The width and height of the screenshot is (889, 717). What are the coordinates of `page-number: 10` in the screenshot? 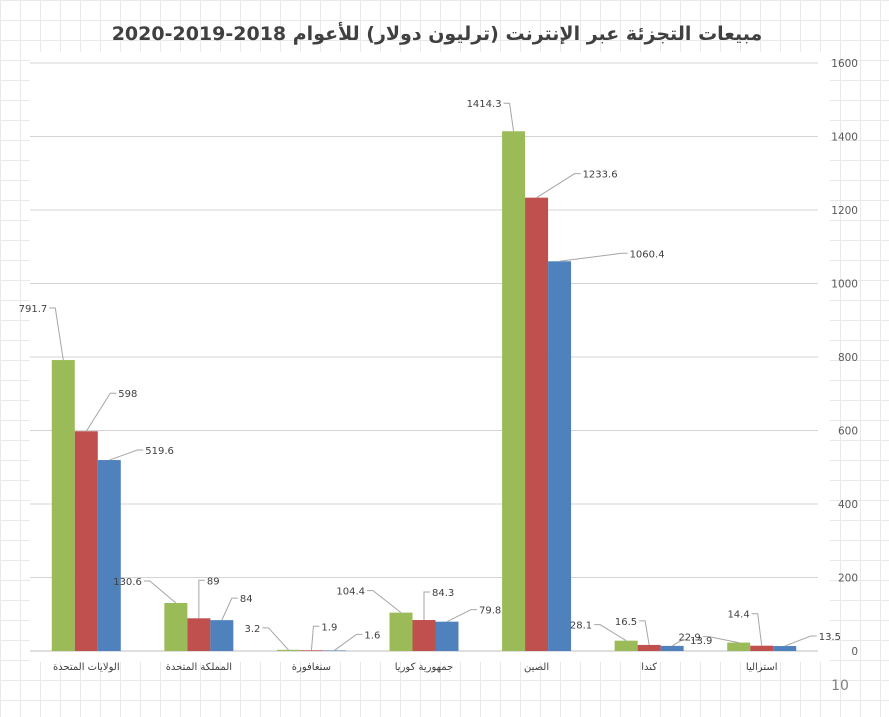 It's located at (840, 686).